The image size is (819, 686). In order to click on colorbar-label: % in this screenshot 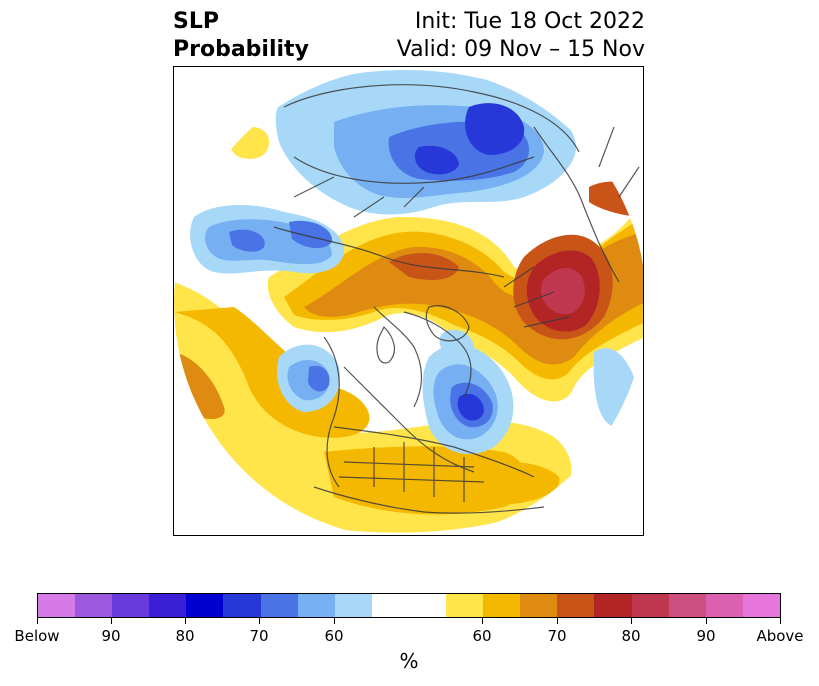, I will do `click(409, 661)`.